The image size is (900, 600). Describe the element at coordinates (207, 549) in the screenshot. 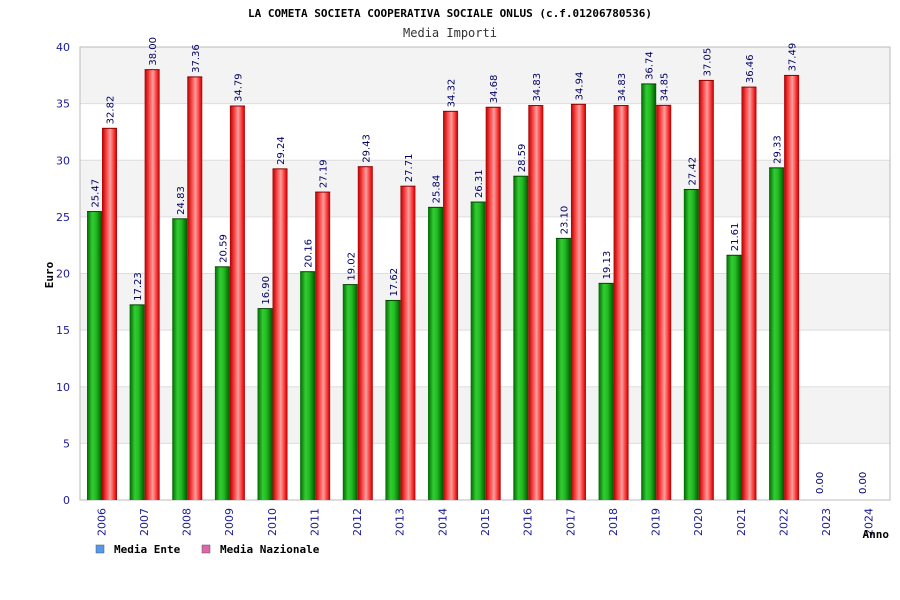

I see `legend: Media Ente Media Nazionale` at that location.